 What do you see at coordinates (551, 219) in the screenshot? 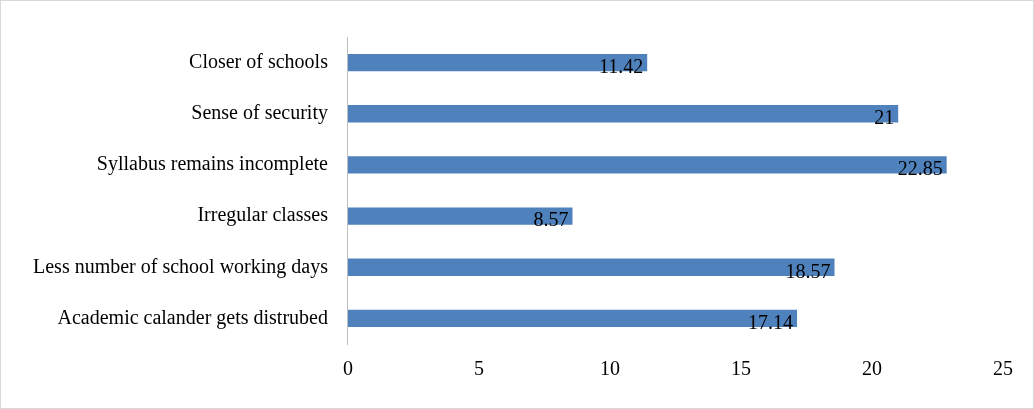
I see `data-label: 8.57` at bounding box center [551, 219].